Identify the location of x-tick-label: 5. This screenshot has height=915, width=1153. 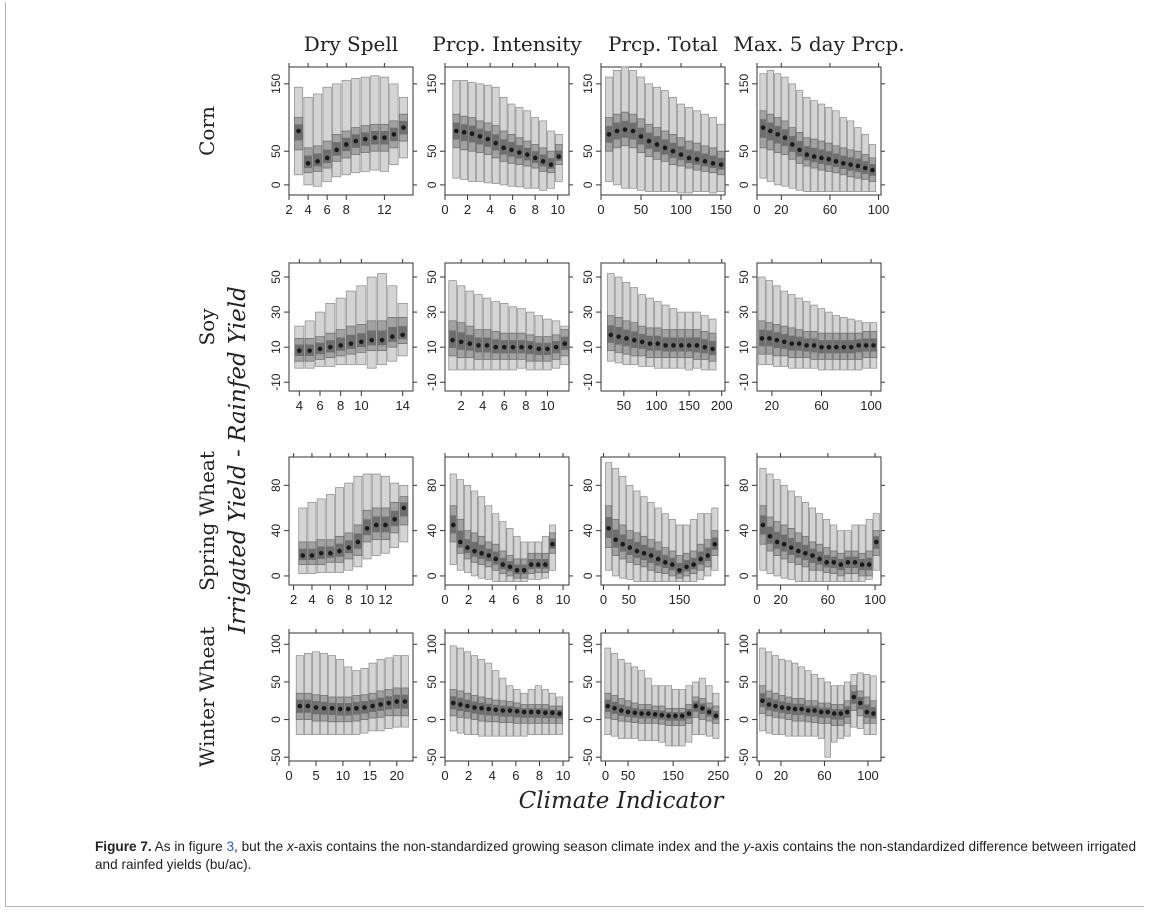
(315, 775).